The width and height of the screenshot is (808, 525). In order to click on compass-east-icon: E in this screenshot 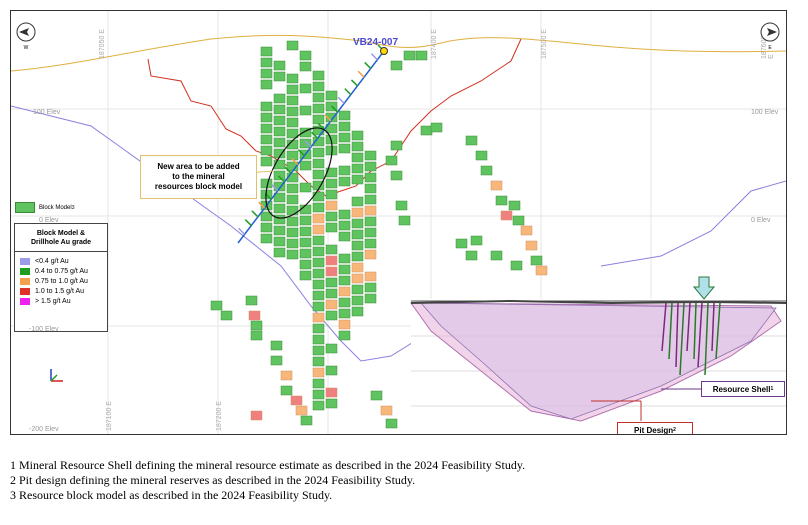, I will do `click(770, 32)`.